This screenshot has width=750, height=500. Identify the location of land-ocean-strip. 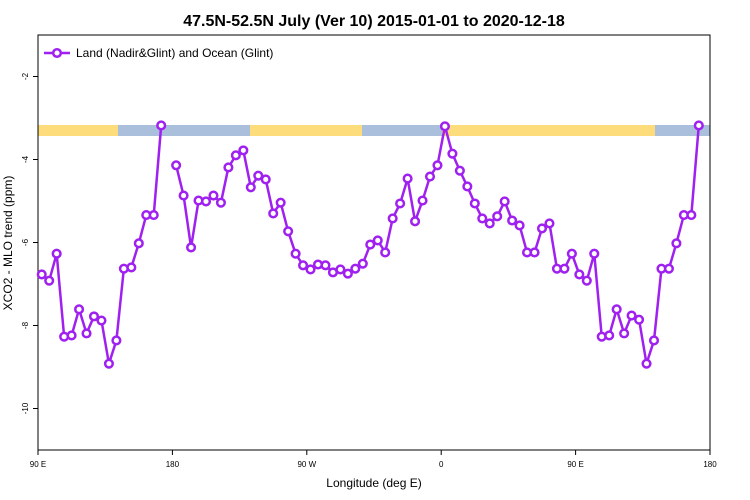
(374, 130).